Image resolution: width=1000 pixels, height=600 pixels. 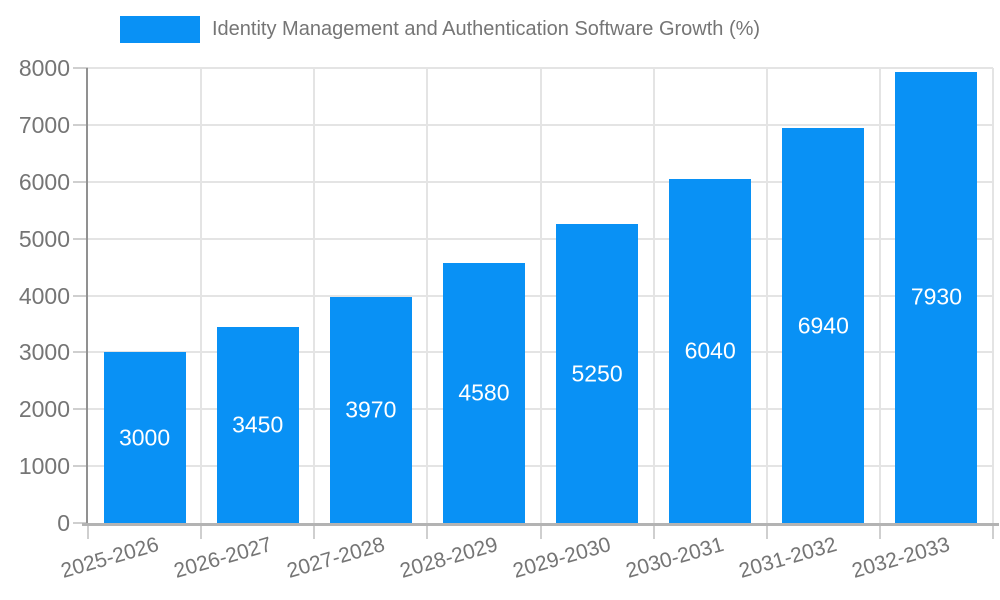 What do you see at coordinates (44, 68) in the screenshot?
I see `y-axis-label: 8000` at bounding box center [44, 68].